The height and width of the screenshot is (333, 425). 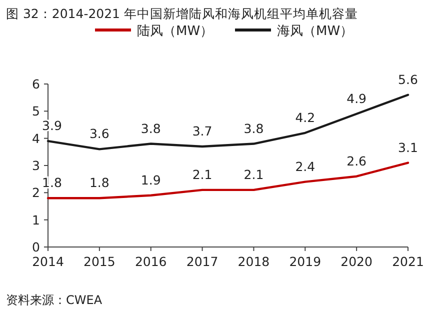 I want to click on chart-title: 图 32：2014-2021 年中国新增陆风和海风机组平均单机容量, so click(x=182, y=13).